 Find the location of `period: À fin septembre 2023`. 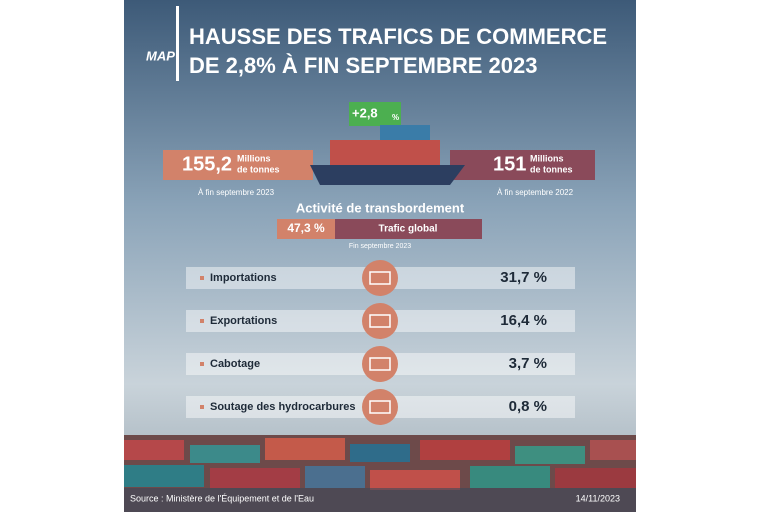

period: À fin septembre 2023 is located at coordinates (236, 192).